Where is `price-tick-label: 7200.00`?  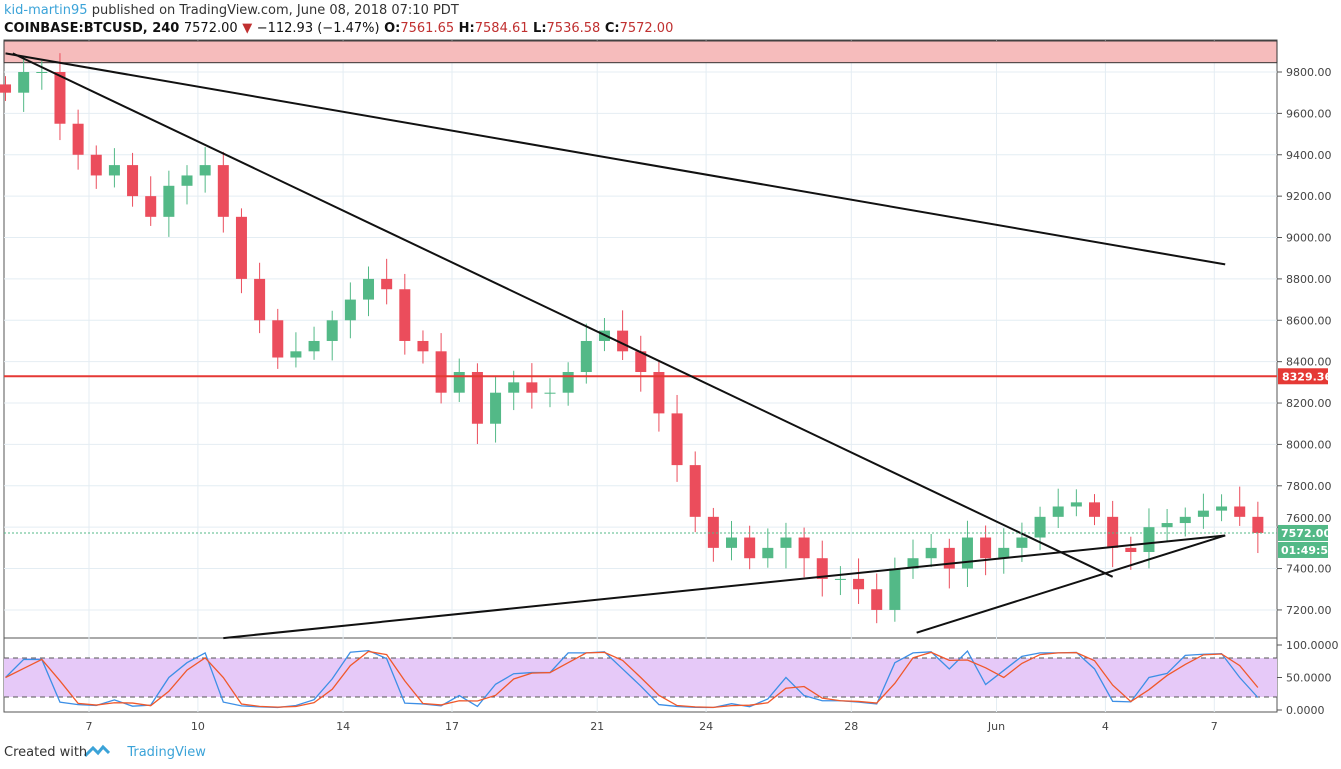
price-tick-label: 7200.00 is located at coordinates (1309, 610).